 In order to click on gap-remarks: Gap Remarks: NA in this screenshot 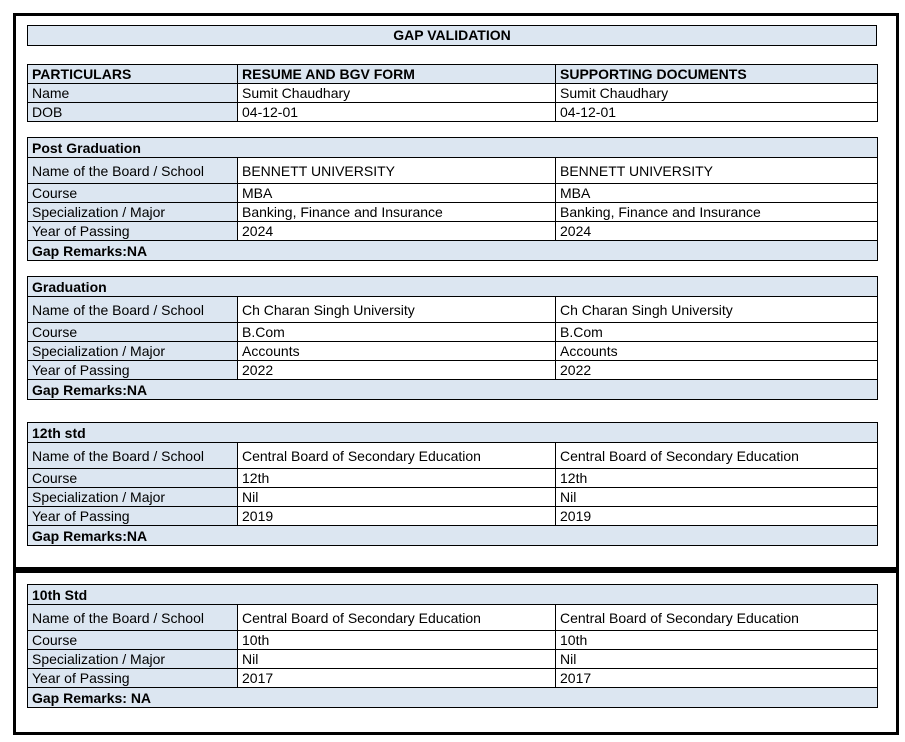, I will do `click(452, 697)`.